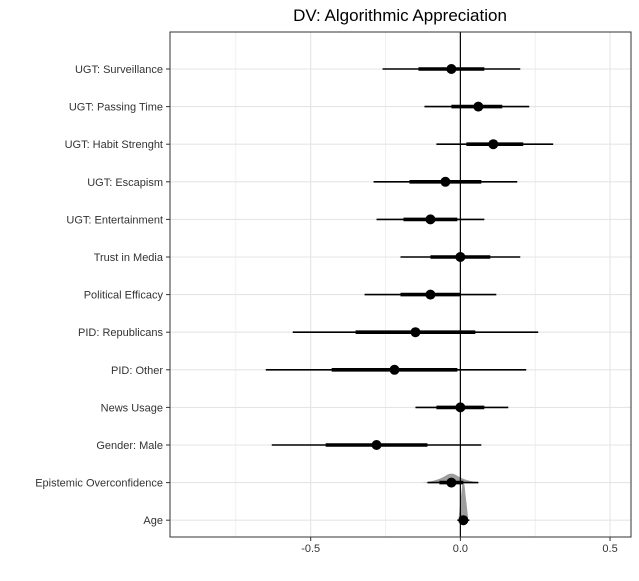 Image resolution: width=639 pixels, height=581 pixels. What do you see at coordinates (153, 521) in the screenshot?
I see `y-tick-label: Age` at bounding box center [153, 521].